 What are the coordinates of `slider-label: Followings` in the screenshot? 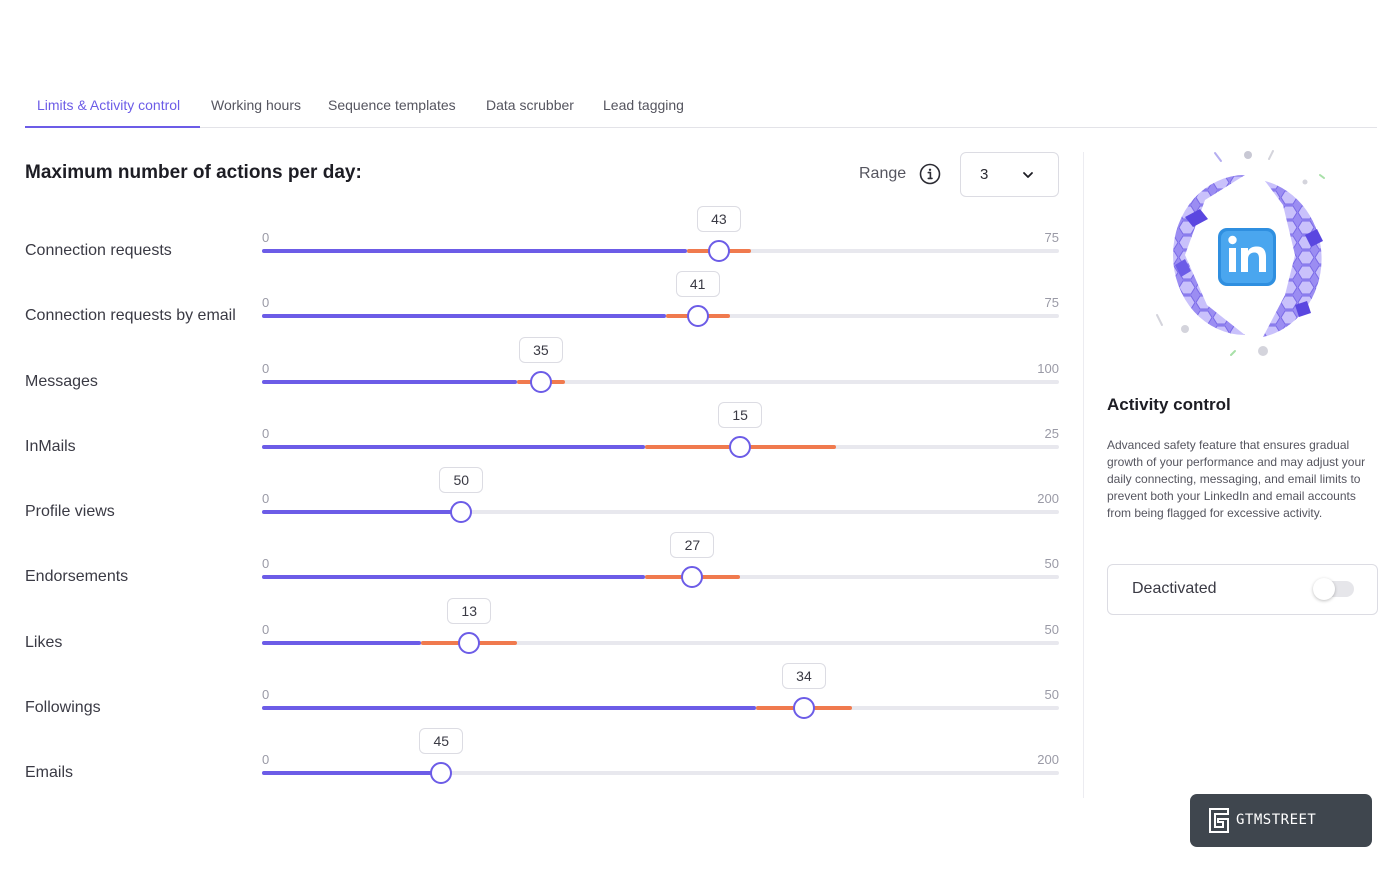 It's located at (63, 707).